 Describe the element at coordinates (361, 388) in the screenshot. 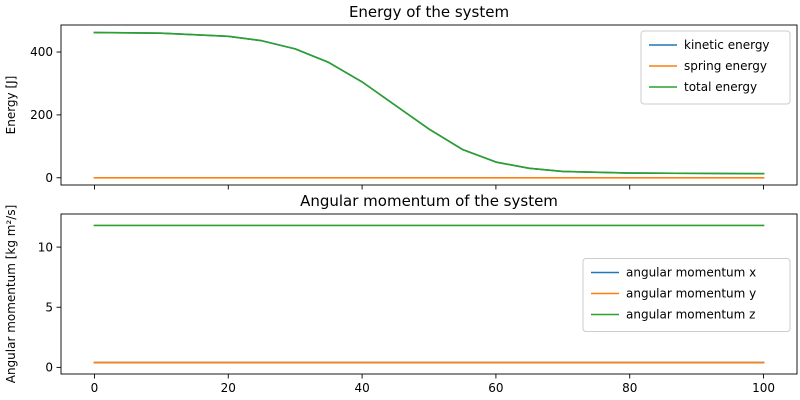

I see `x-tick-label: 40` at that location.